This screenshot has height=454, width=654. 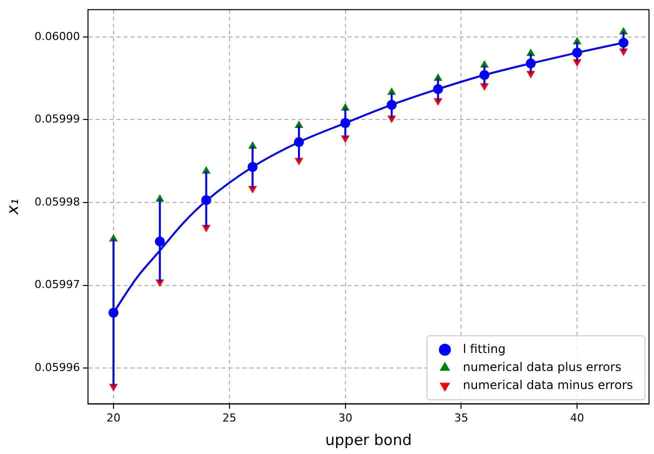 What do you see at coordinates (57, 201) in the screenshot?
I see `y-tick-label: 0.05998` at bounding box center [57, 201].